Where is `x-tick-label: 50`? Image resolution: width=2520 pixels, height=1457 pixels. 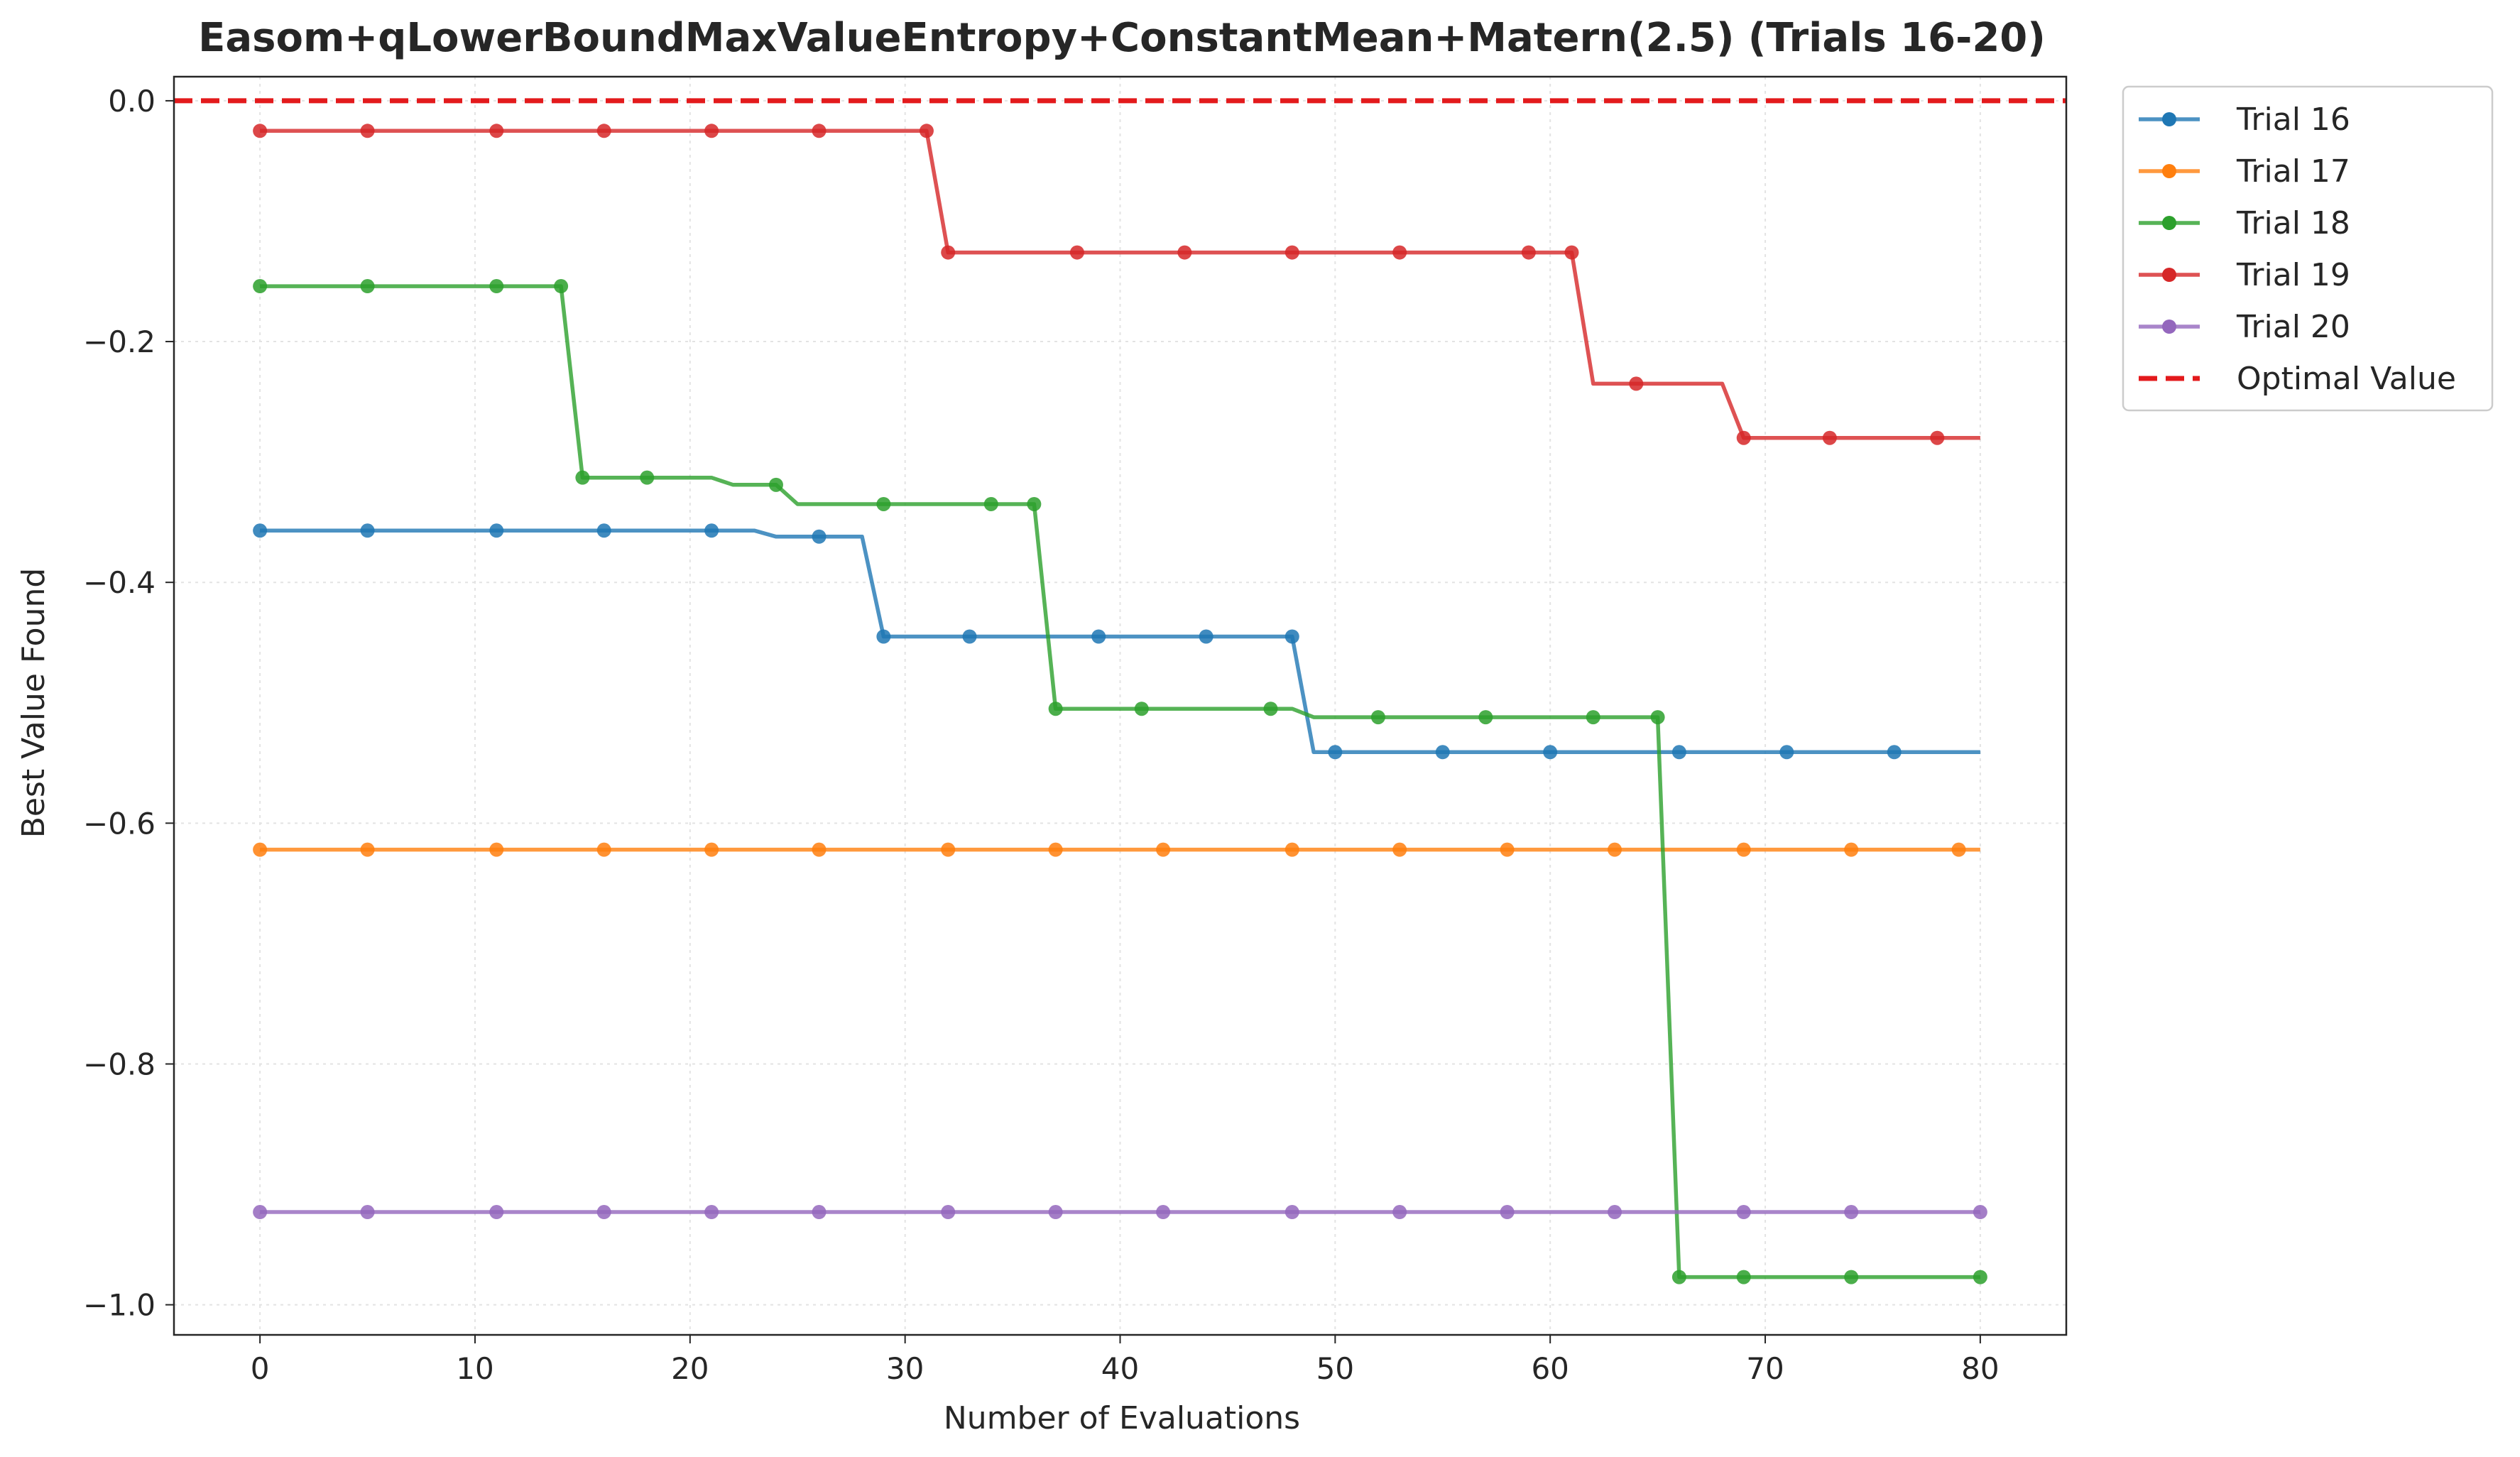
x-tick-label: 50 is located at coordinates (1335, 1368).